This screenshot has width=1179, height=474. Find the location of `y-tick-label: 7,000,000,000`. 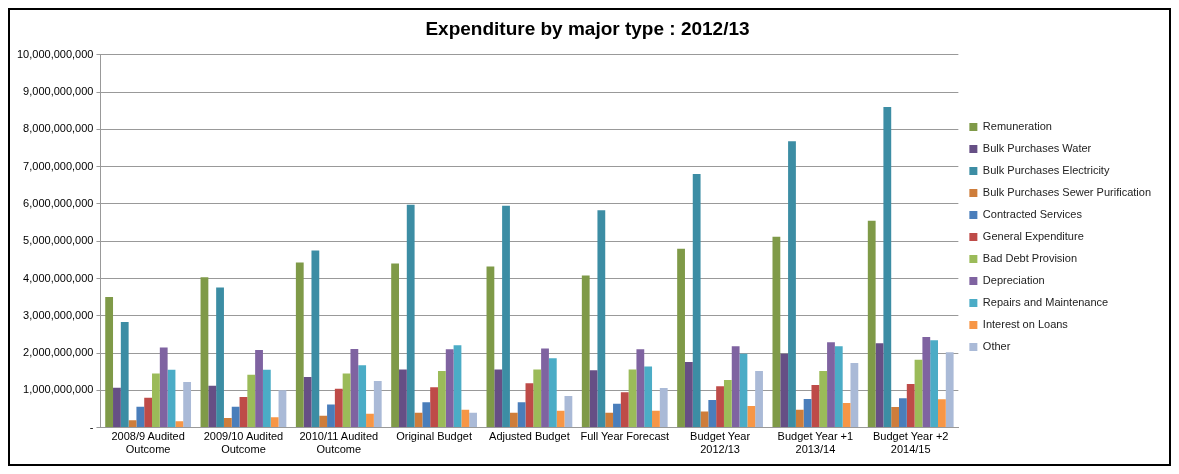

y-tick-label: 7,000,000,000 is located at coordinates (58, 165).